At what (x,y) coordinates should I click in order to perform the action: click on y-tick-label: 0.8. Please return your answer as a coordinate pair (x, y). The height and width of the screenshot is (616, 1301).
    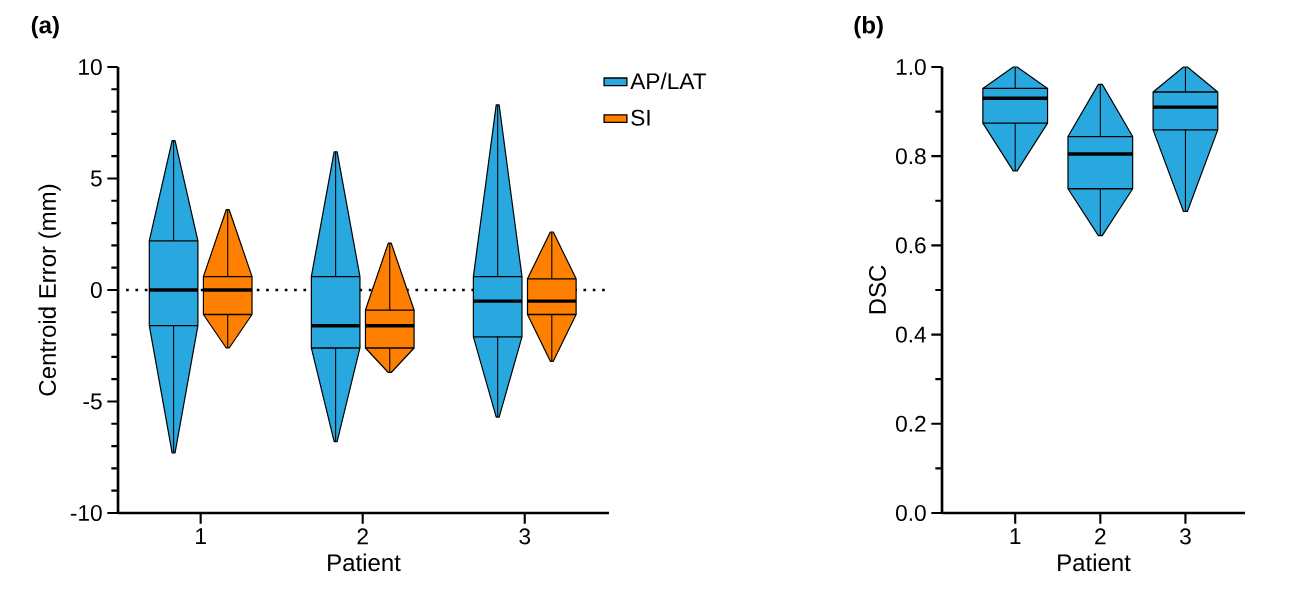
    Looking at the image, I should click on (911, 156).